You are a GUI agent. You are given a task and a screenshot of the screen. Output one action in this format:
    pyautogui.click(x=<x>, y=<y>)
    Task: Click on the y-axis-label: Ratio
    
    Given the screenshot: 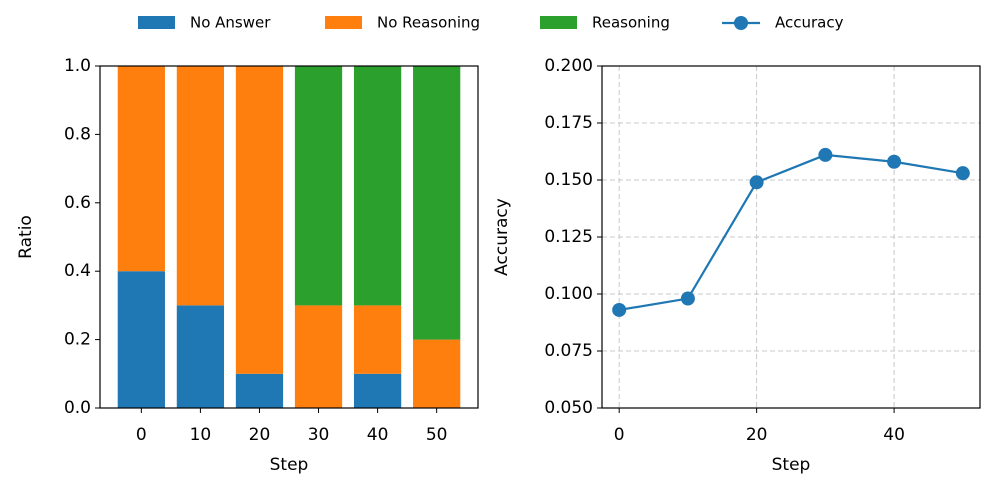 What is the action you would take?
    pyautogui.click(x=26, y=237)
    